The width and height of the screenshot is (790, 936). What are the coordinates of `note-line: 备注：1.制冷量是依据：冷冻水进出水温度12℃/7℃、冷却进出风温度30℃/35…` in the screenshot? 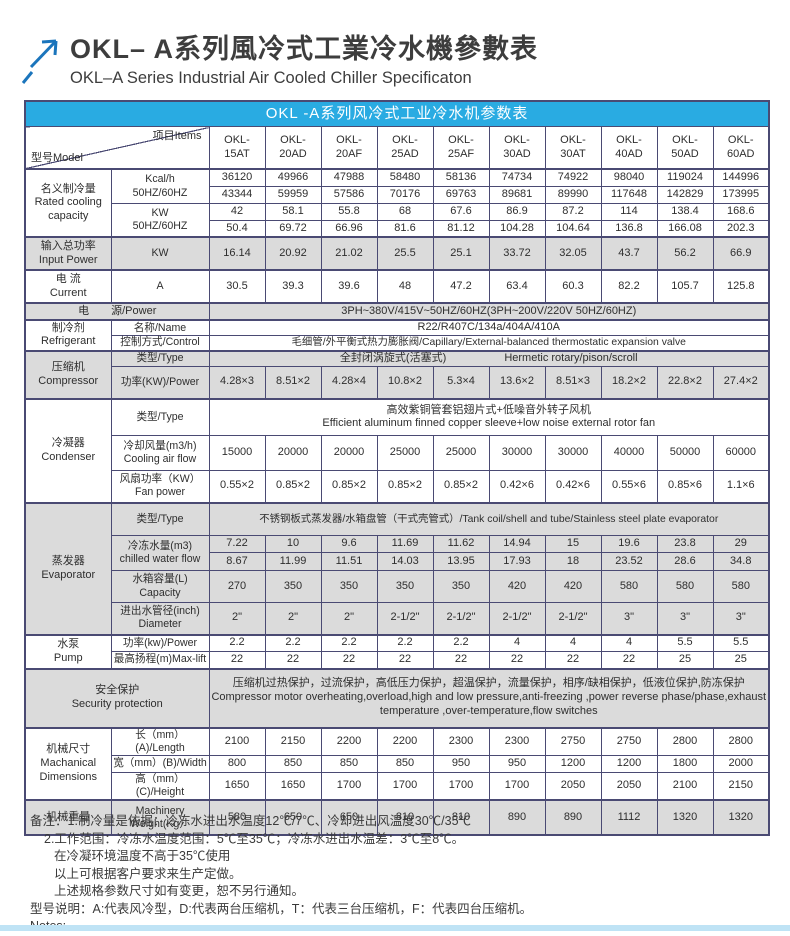 It's located at (251, 821).